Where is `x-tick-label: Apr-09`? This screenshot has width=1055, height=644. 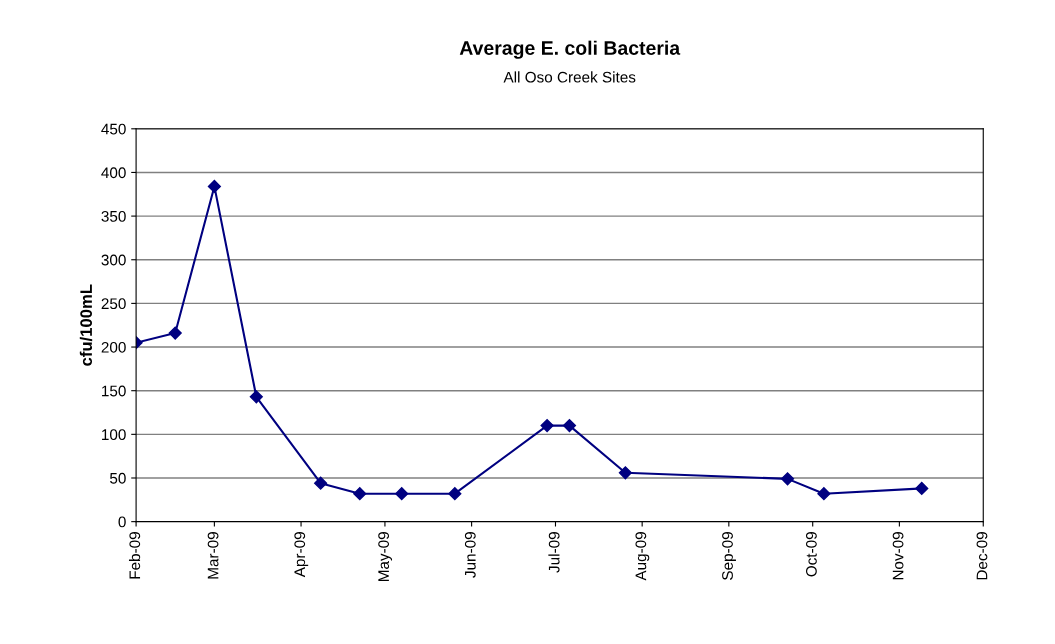 x-tick-label: Apr-09 is located at coordinates (301, 555).